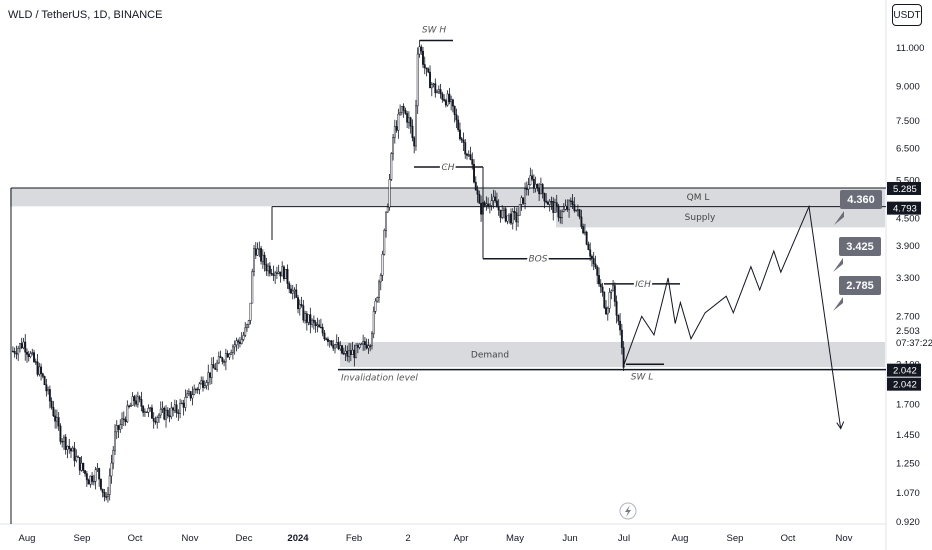 The image size is (932, 550). I want to click on price-tick-label: 7.500, so click(908, 121).